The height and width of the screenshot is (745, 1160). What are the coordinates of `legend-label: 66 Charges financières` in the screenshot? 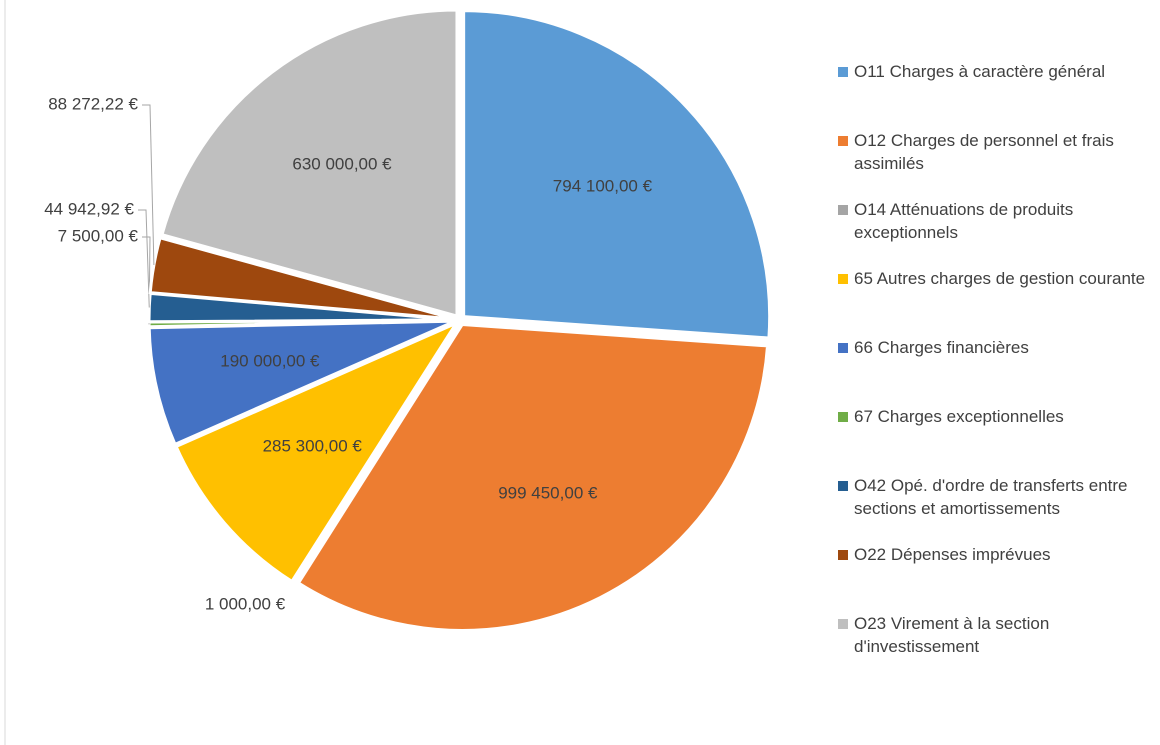 It's located at (941, 347).